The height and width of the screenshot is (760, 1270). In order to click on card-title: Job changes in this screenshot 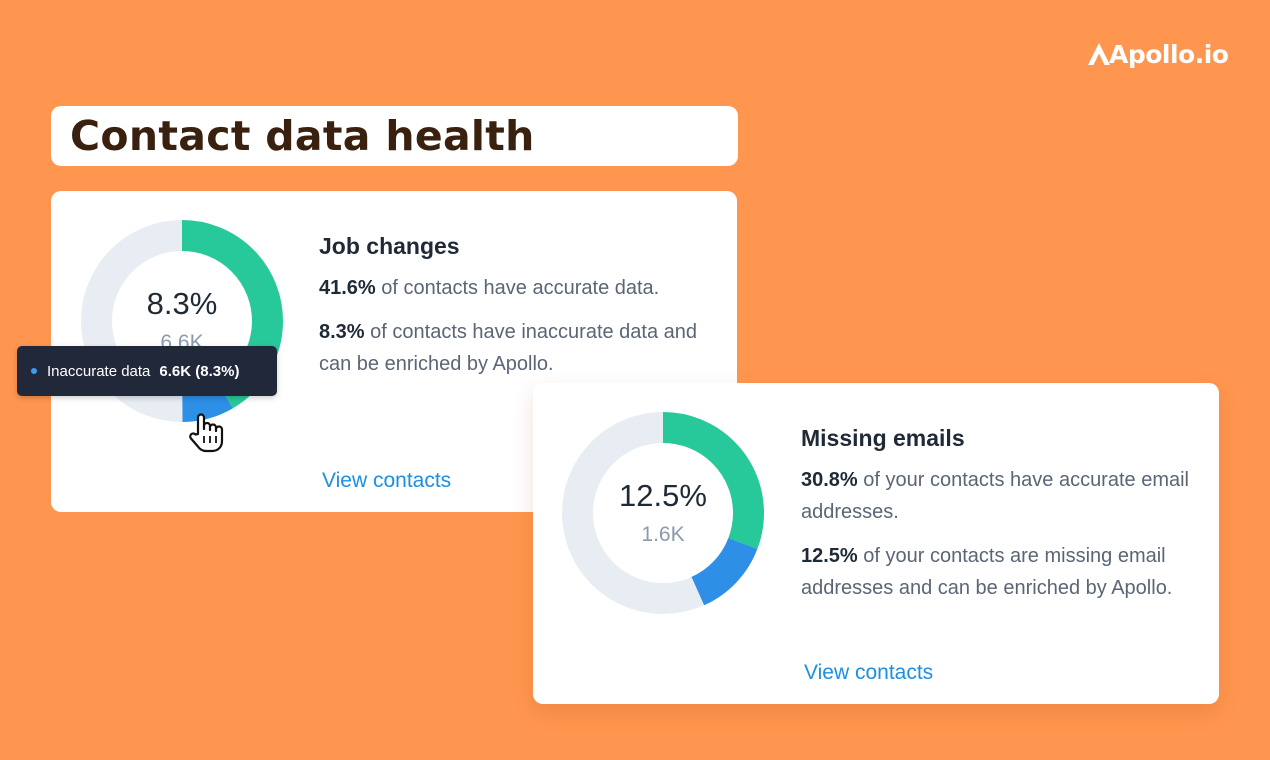, I will do `click(389, 246)`.